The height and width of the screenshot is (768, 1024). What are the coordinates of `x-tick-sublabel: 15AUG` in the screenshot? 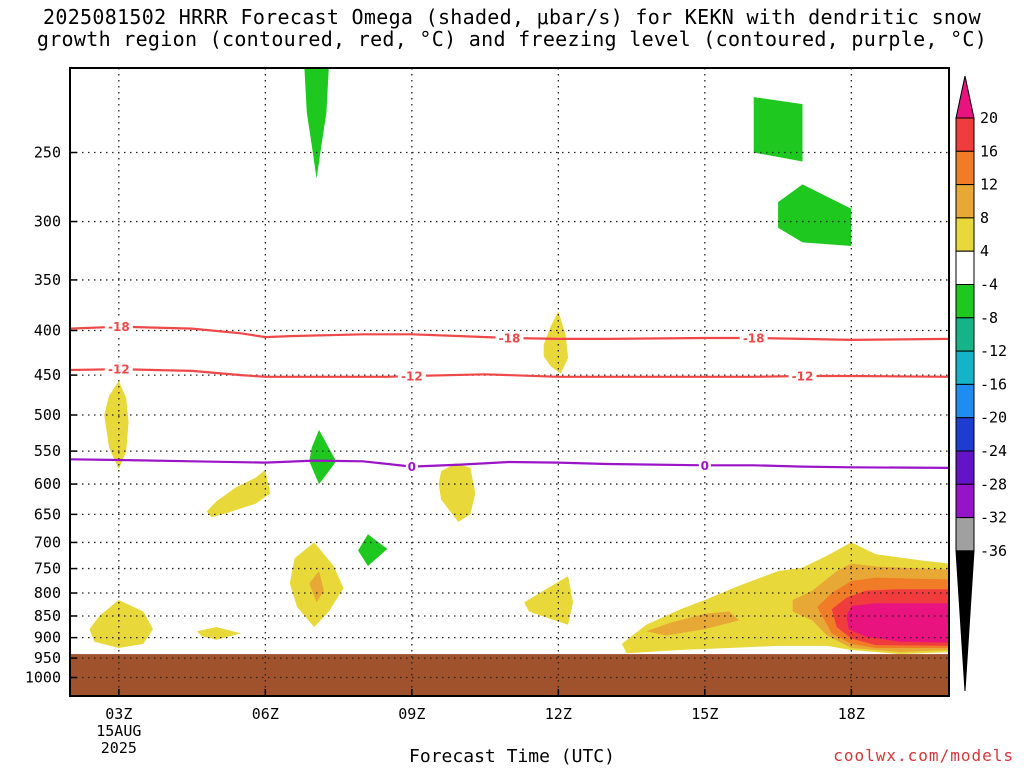 It's located at (118, 731).